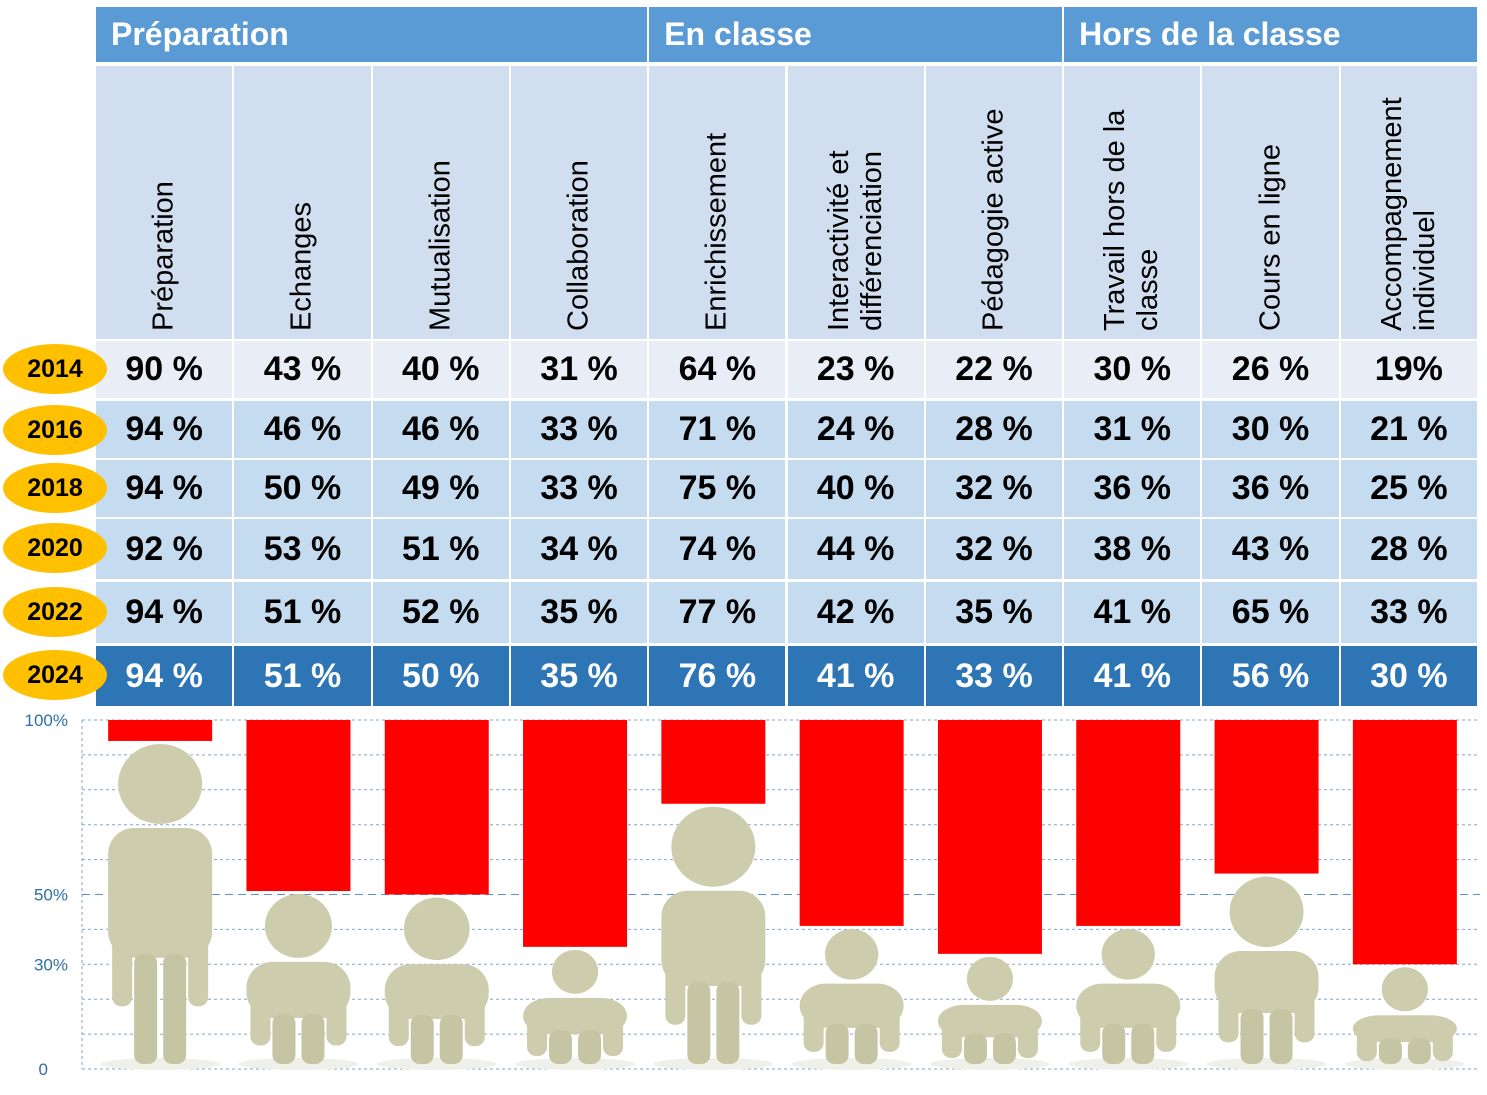 Image resolution: width=1487 pixels, height=1095 pixels. Describe the element at coordinates (718, 488) in the screenshot. I see `table-cell: 75 %` at that location.